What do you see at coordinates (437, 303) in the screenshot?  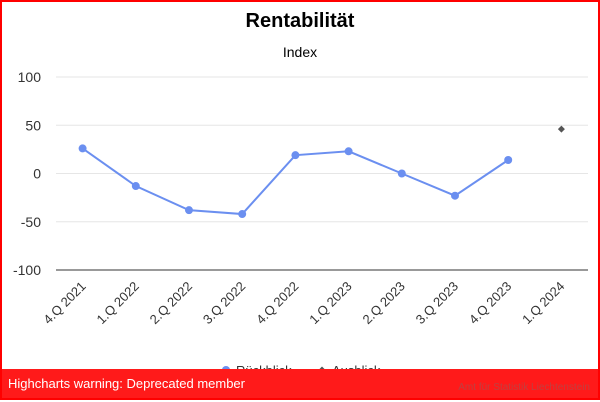 I see `x-tick-label: 3.Q 2023` at bounding box center [437, 303].